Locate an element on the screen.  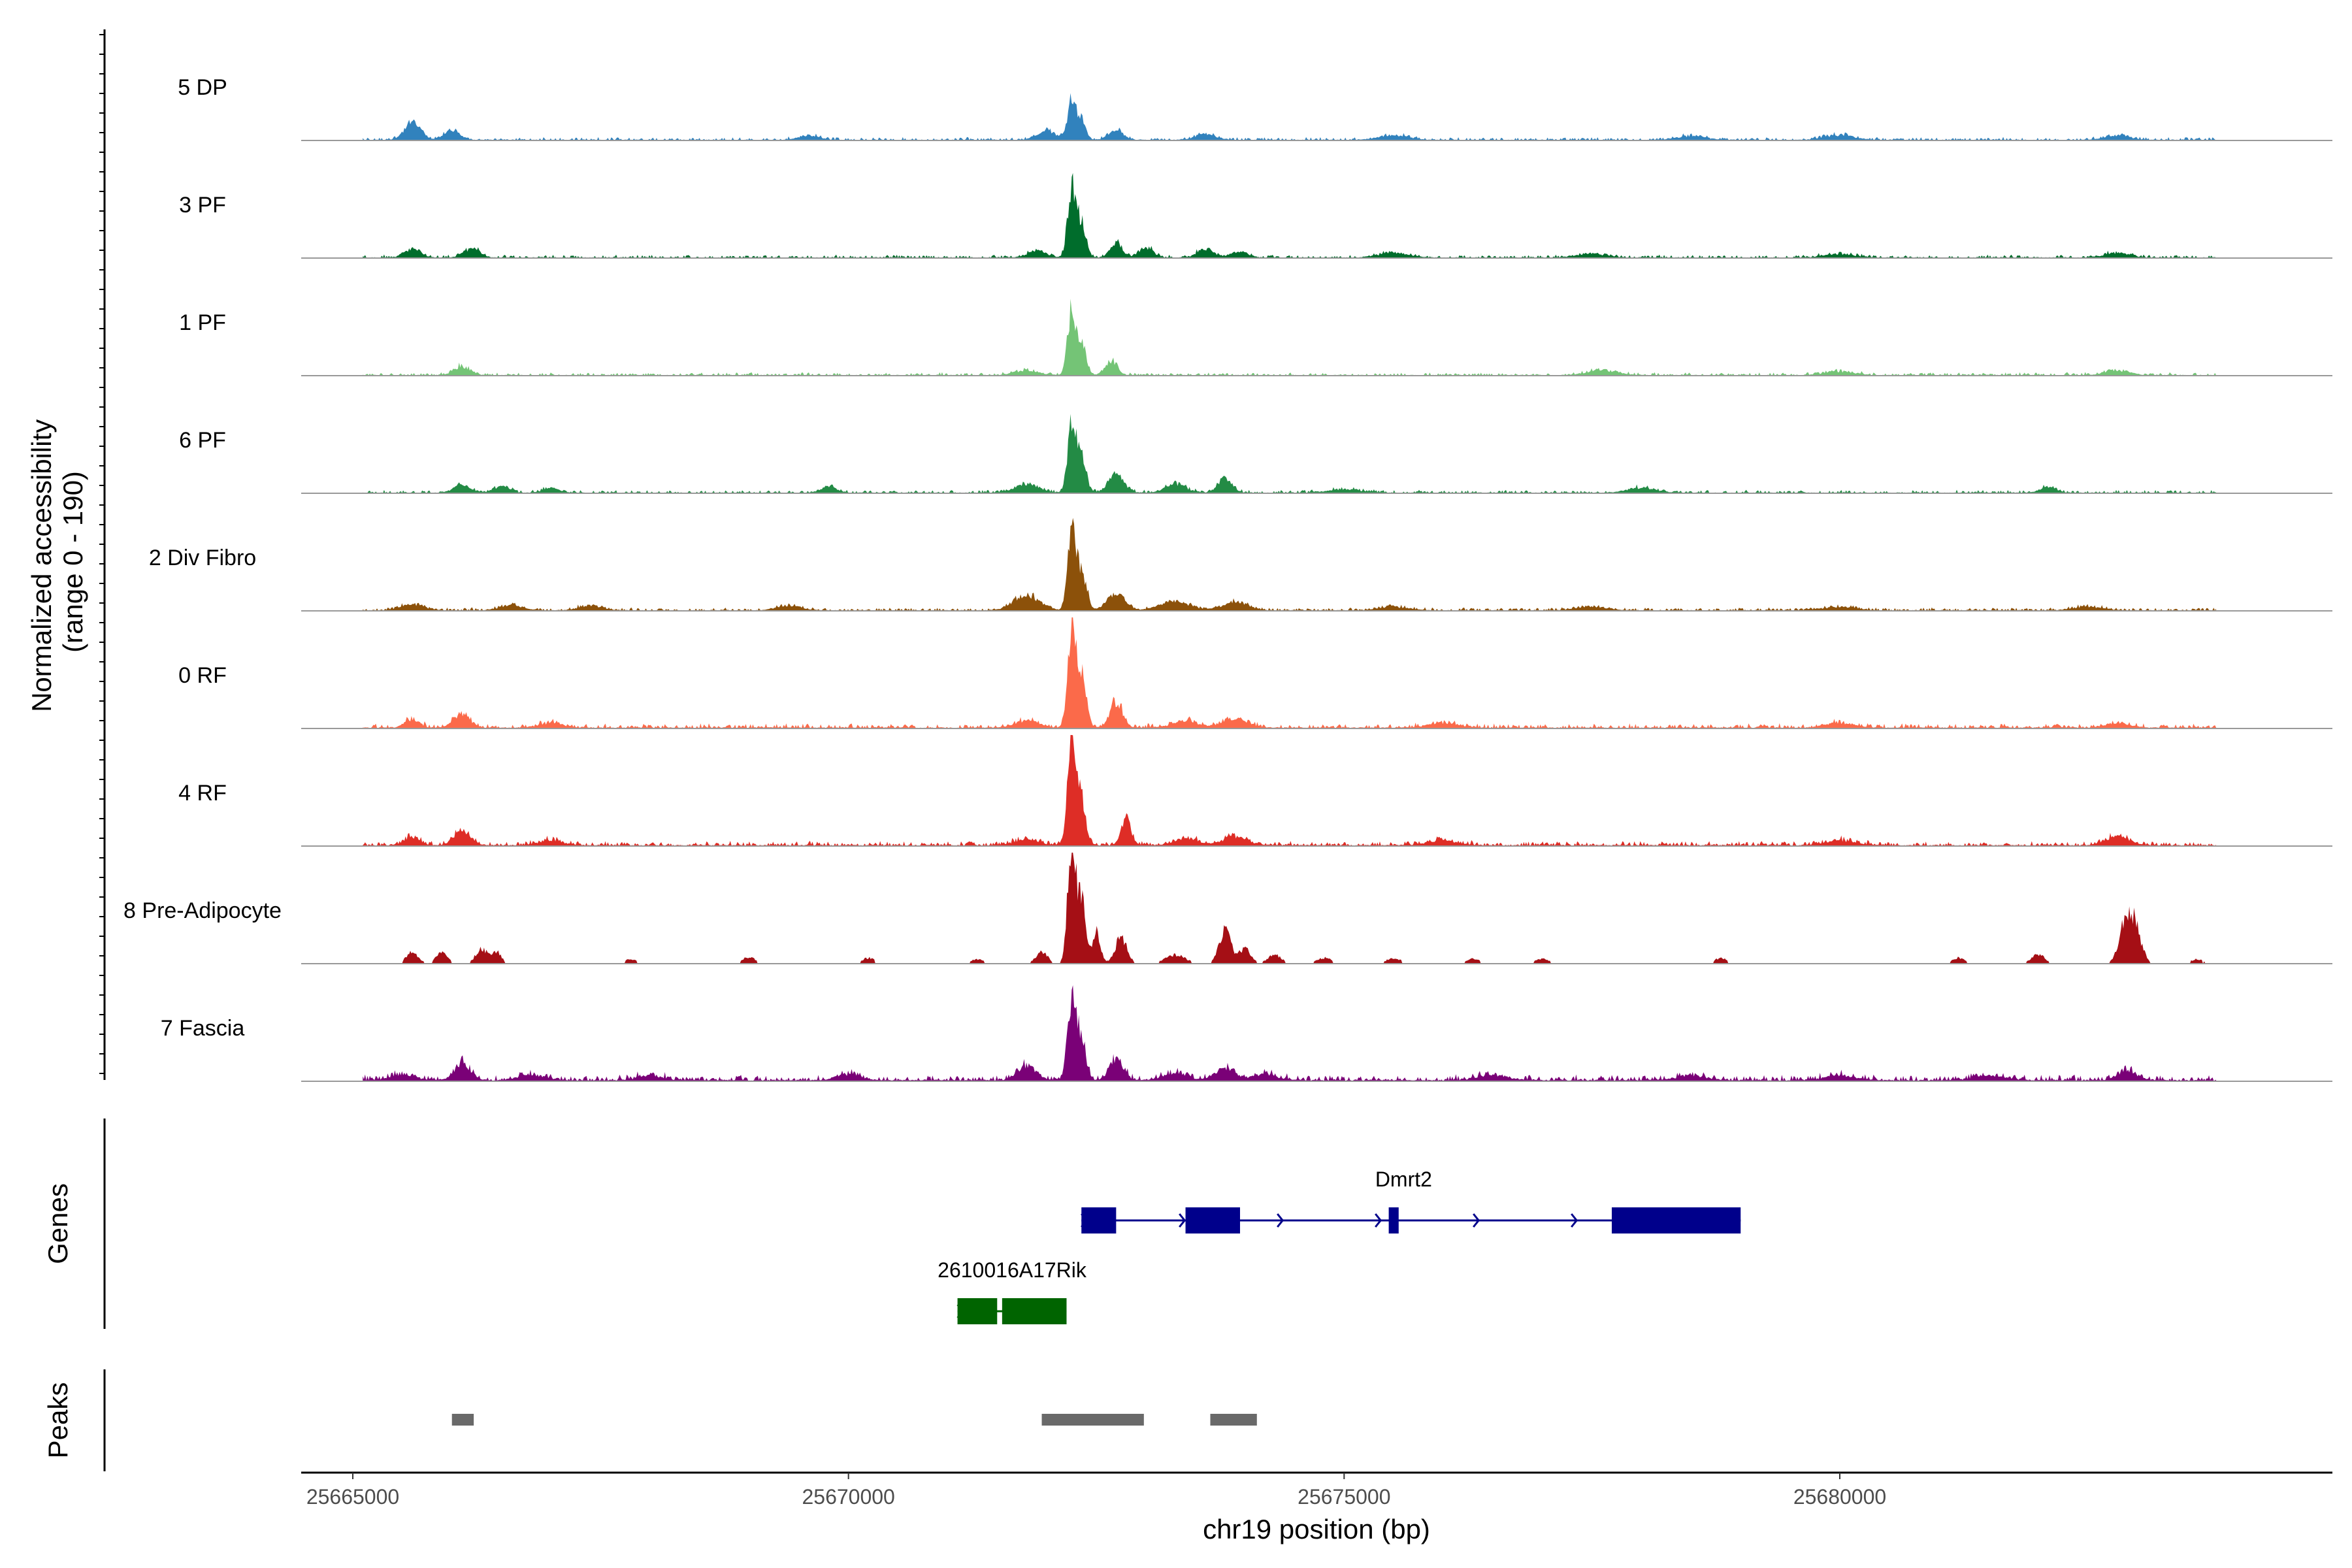
coverage-area-8-pre-adipocyte is located at coordinates (1290, 908).